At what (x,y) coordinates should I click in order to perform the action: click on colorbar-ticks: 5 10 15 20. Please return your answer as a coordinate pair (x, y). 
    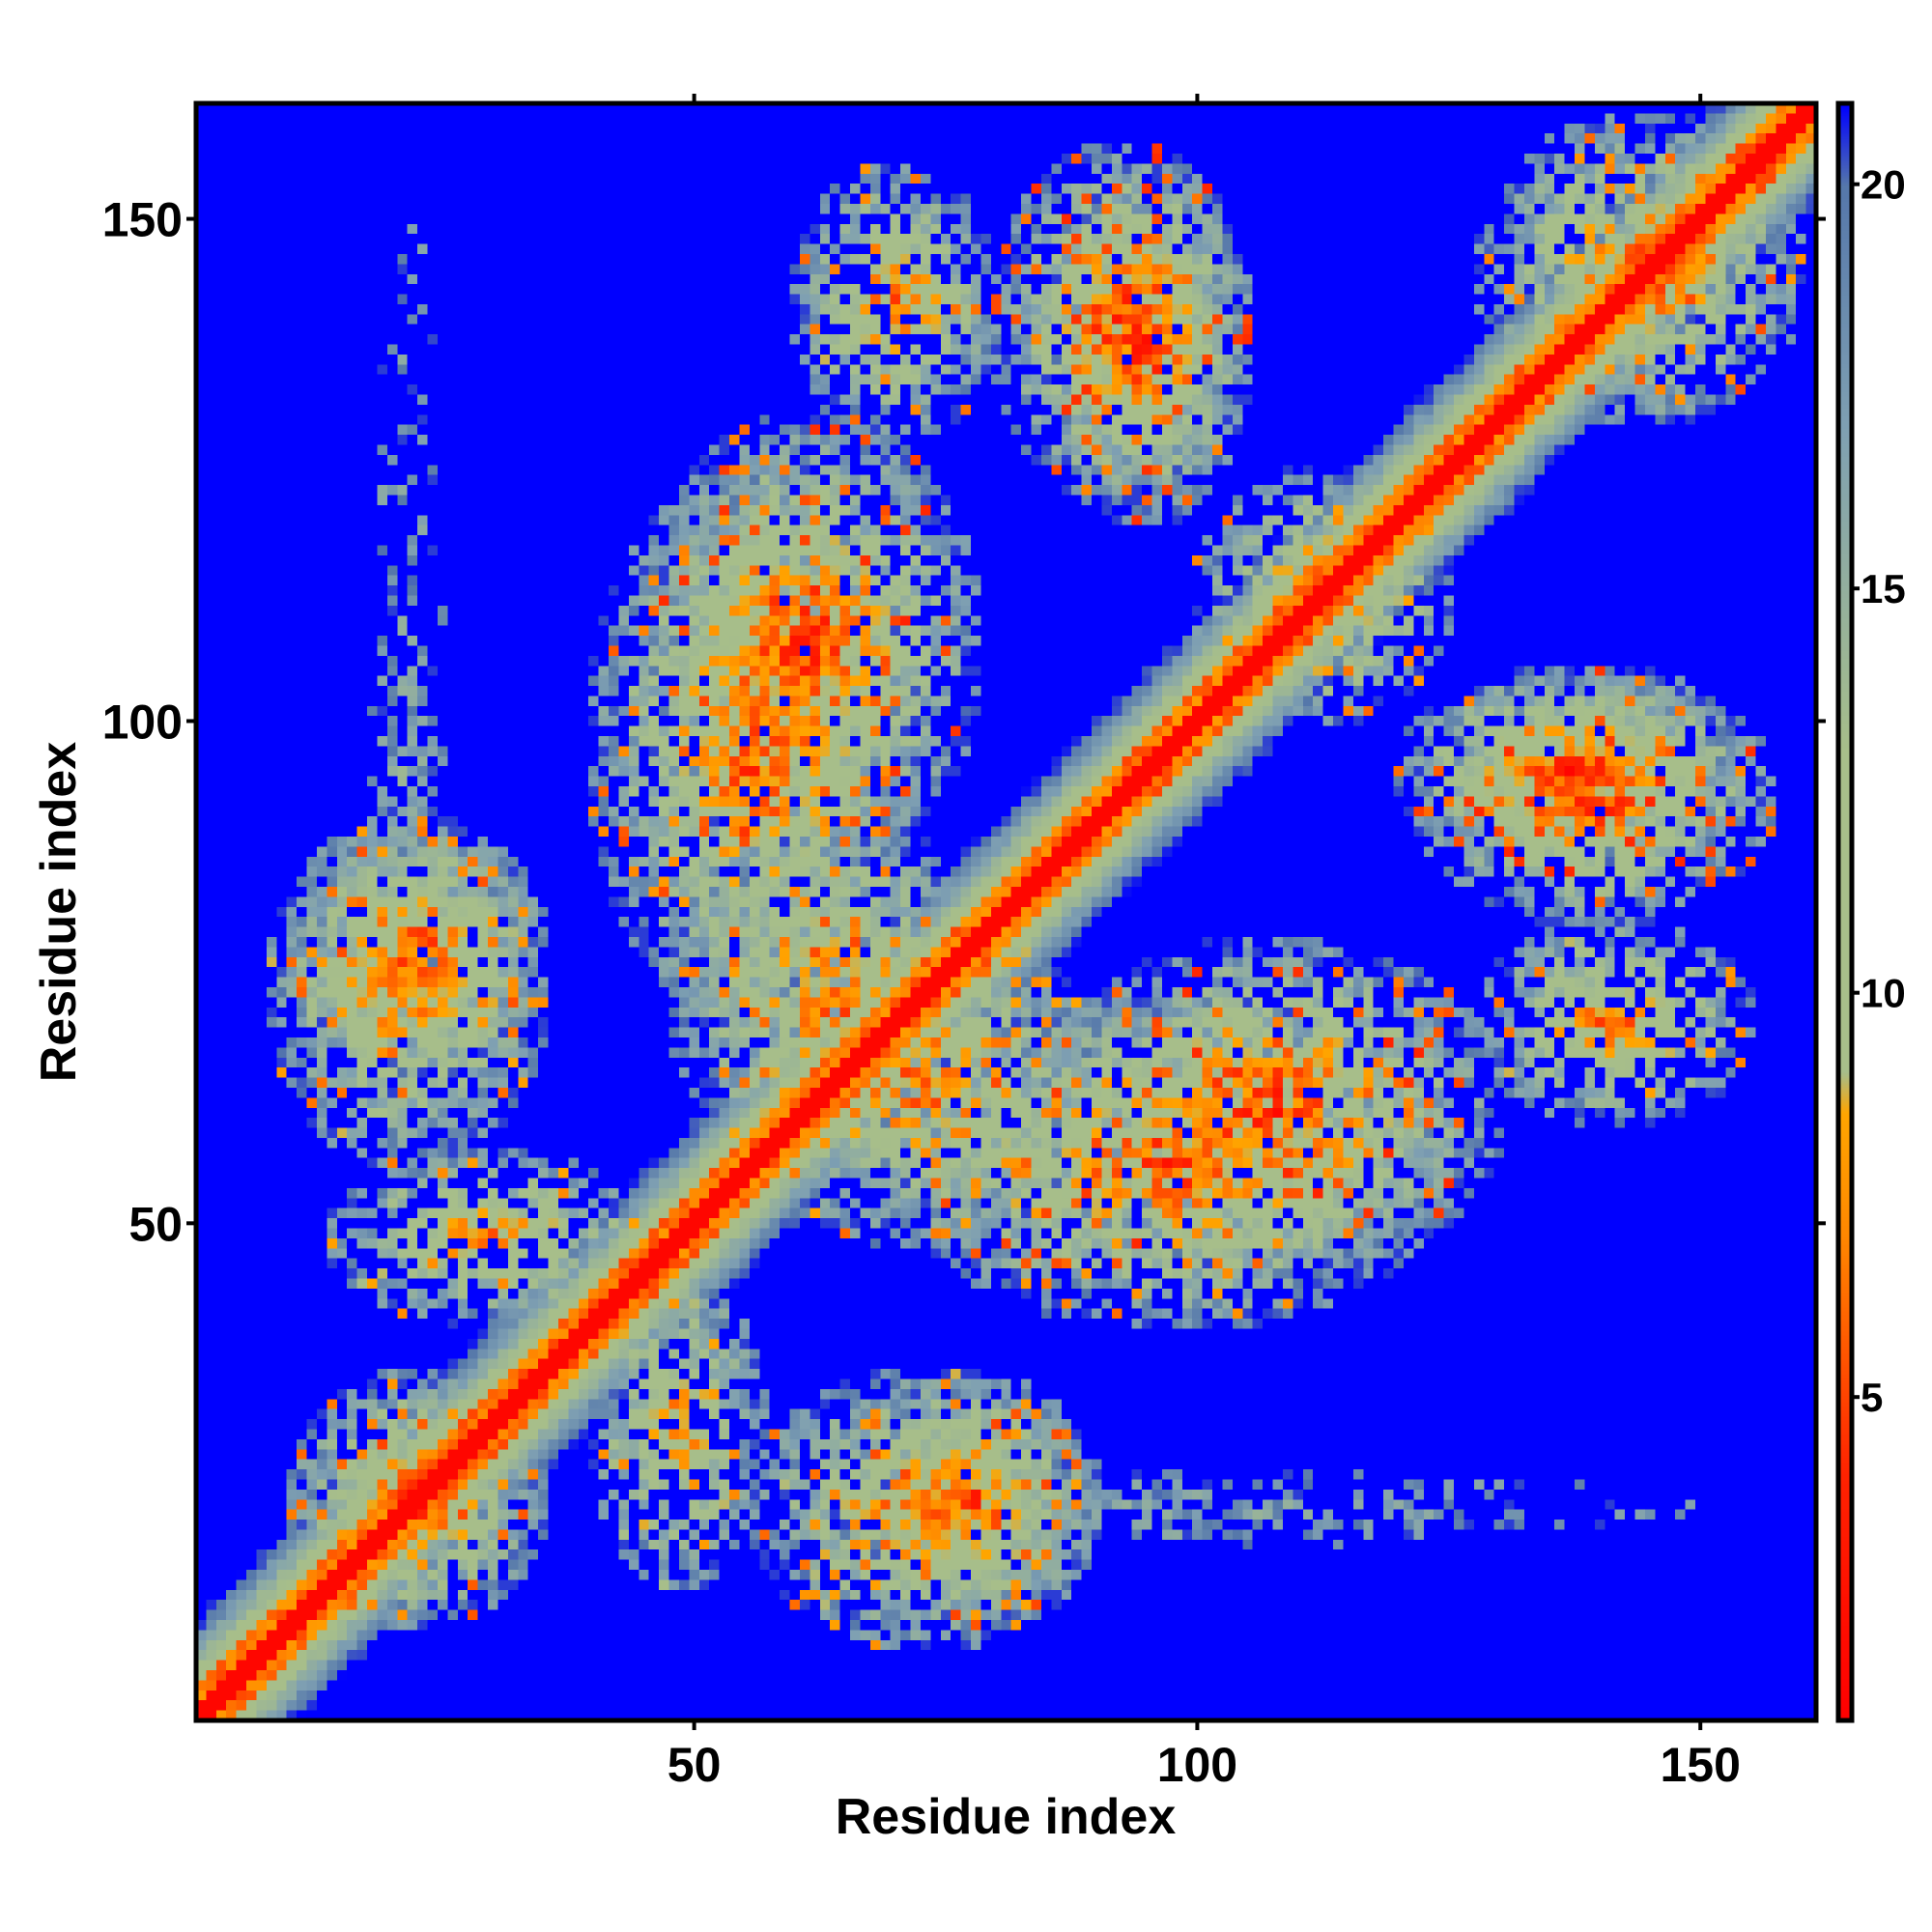
    Looking at the image, I should click on (1879, 791).